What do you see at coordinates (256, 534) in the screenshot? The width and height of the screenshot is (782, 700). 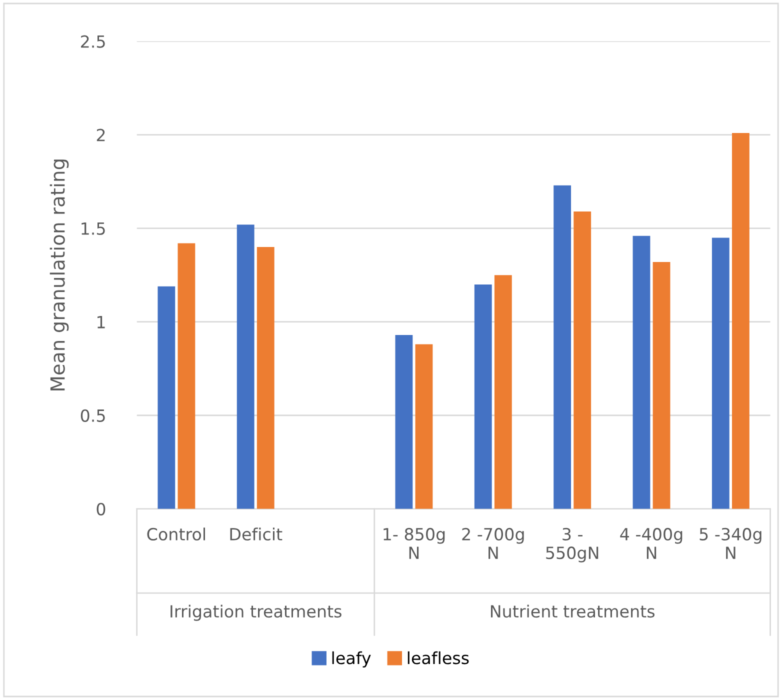 I see `x-tick-label: Deficit` at bounding box center [256, 534].